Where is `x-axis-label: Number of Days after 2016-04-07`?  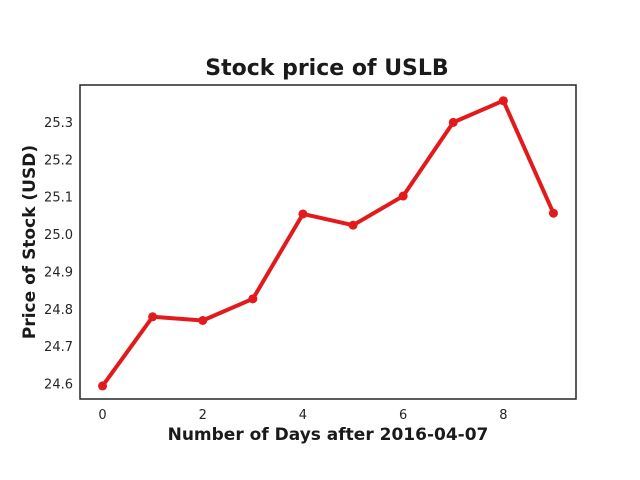
x-axis-label: Number of Days after 2016-04-07 is located at coordinates (328, 435).